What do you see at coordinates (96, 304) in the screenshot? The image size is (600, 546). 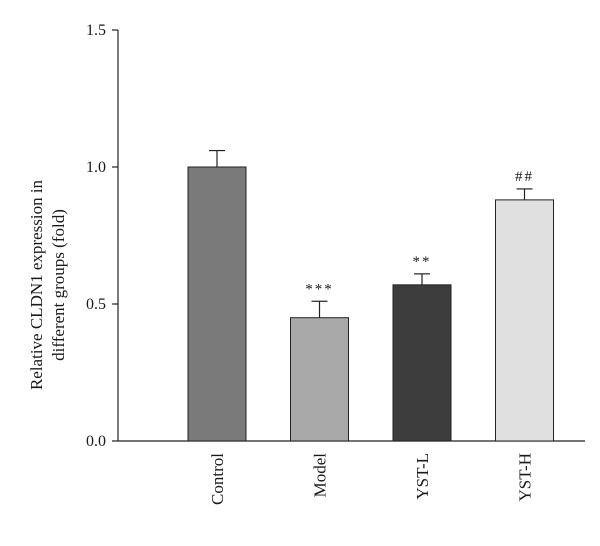 I see `y-tick-label: 0.5` at bounding box center [96, 304].